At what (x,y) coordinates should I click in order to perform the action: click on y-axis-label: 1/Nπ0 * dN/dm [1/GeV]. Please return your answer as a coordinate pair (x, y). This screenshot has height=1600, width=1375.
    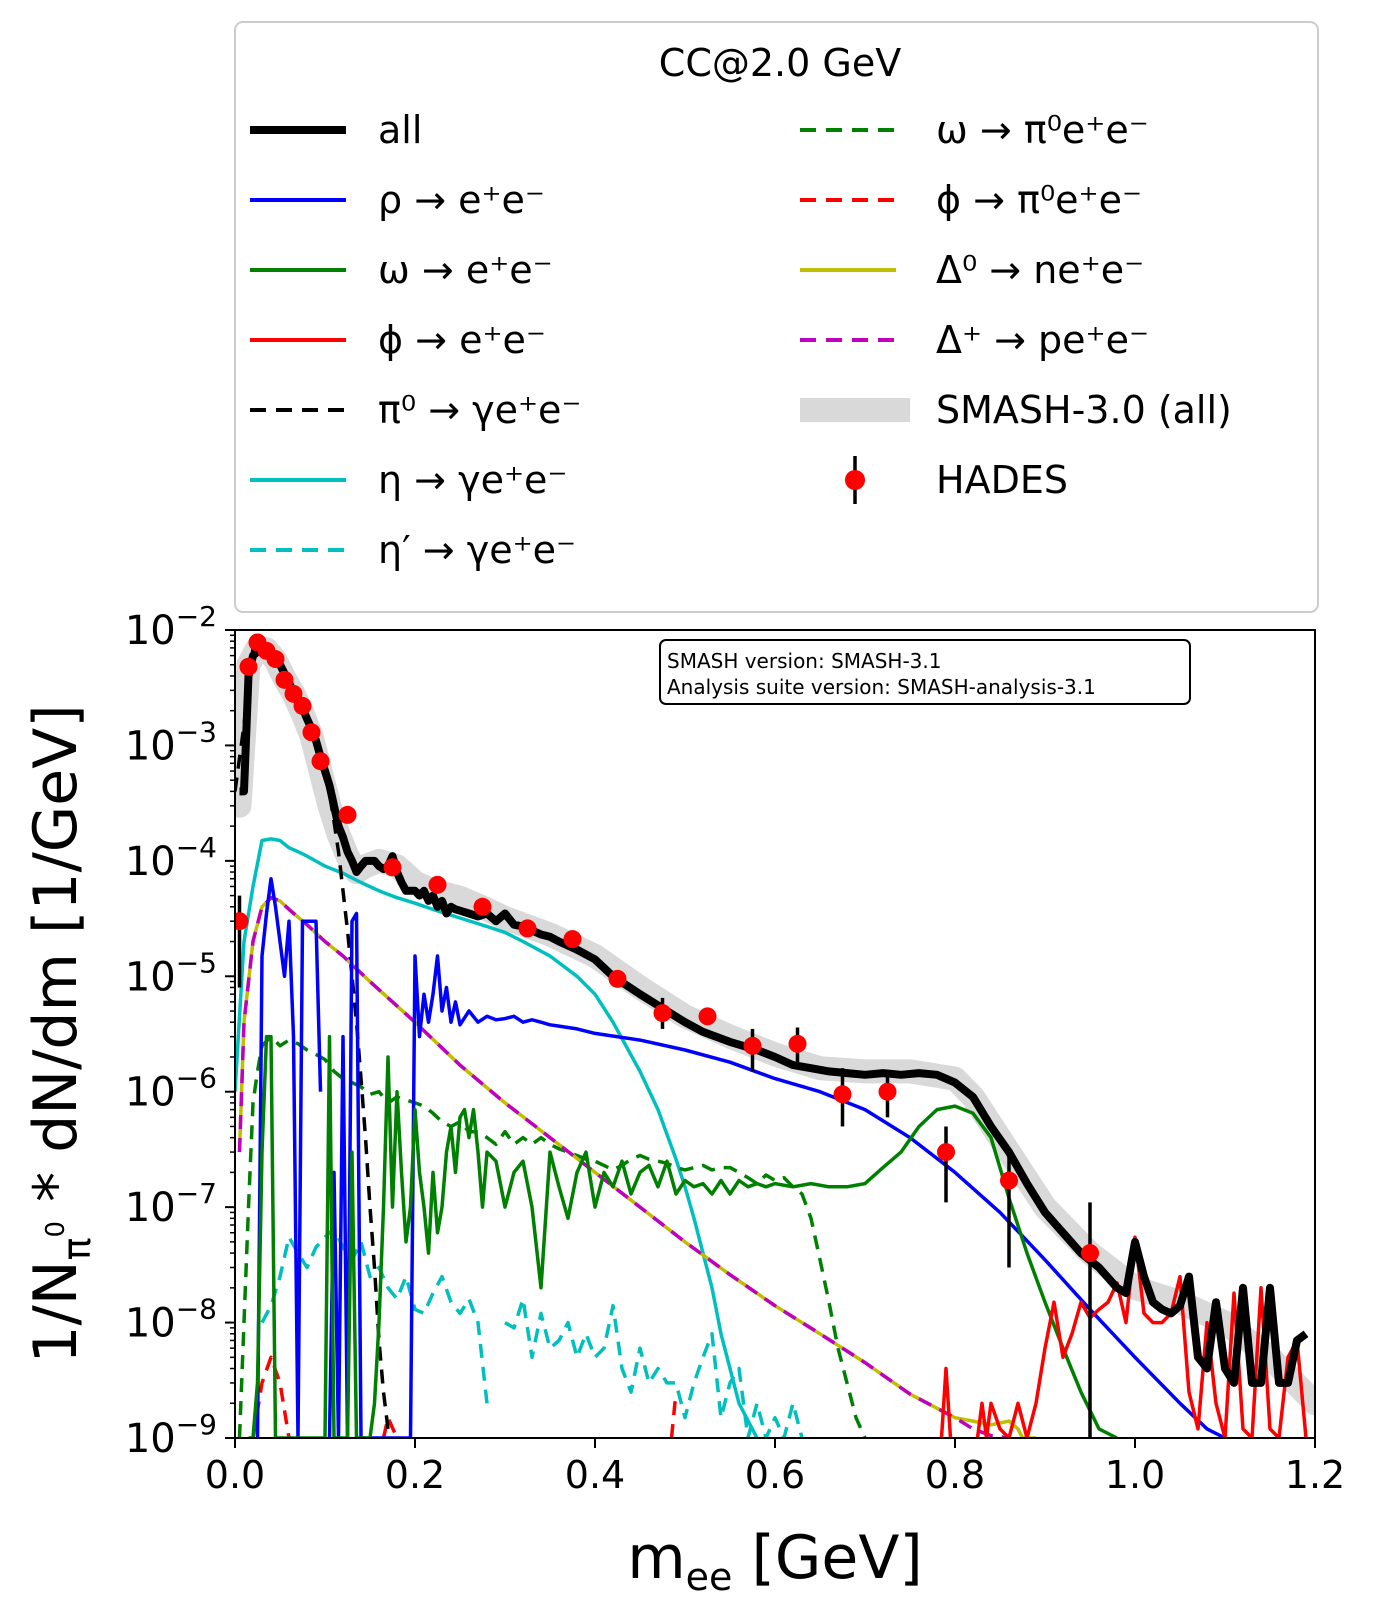
    Looking at the image, I should click on (60, 1033).